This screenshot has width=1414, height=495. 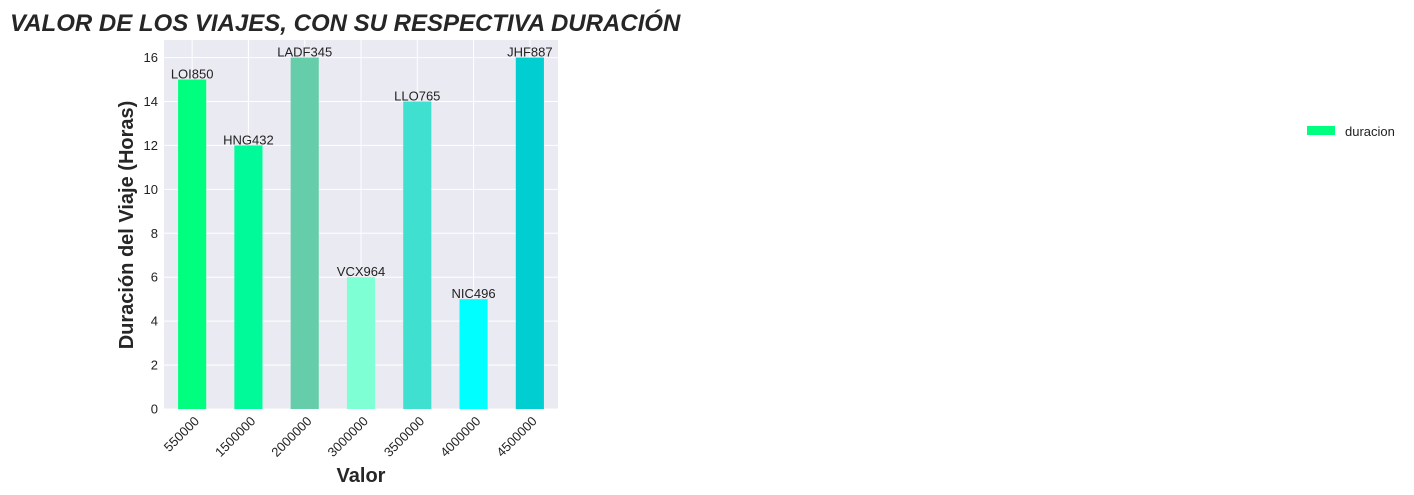 What do you see at coordinates (181, 433) in the screenshot?
I see `x-tick-label: 550000` at bounding box center [181, 433].